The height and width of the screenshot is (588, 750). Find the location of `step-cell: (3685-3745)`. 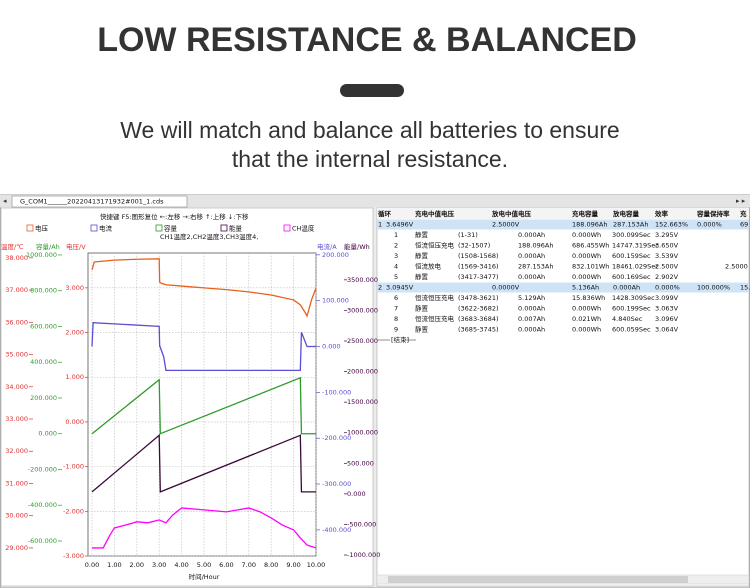

step-cell: (3685-3745) is located at coordinates (478, 330).